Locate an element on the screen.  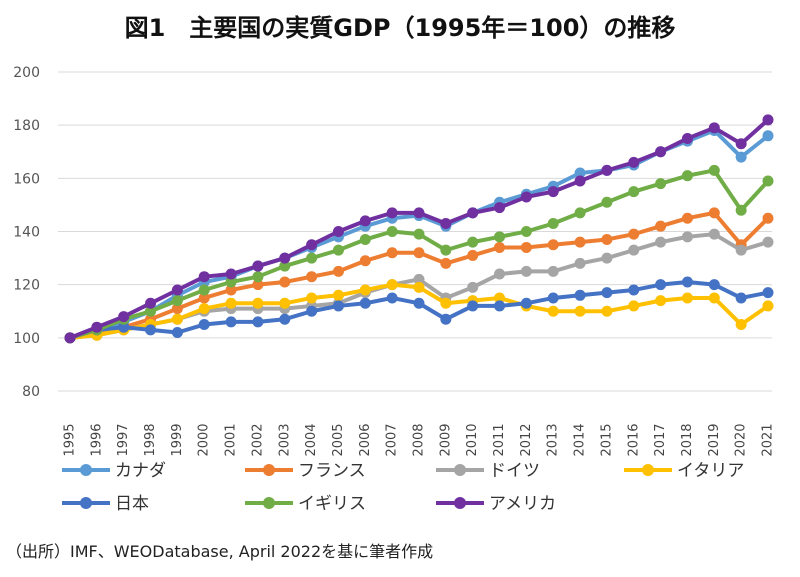
chart-title: 図1 主要国の実質GDP（1995年＝100）の推移 is located at coordinates (400, 28).